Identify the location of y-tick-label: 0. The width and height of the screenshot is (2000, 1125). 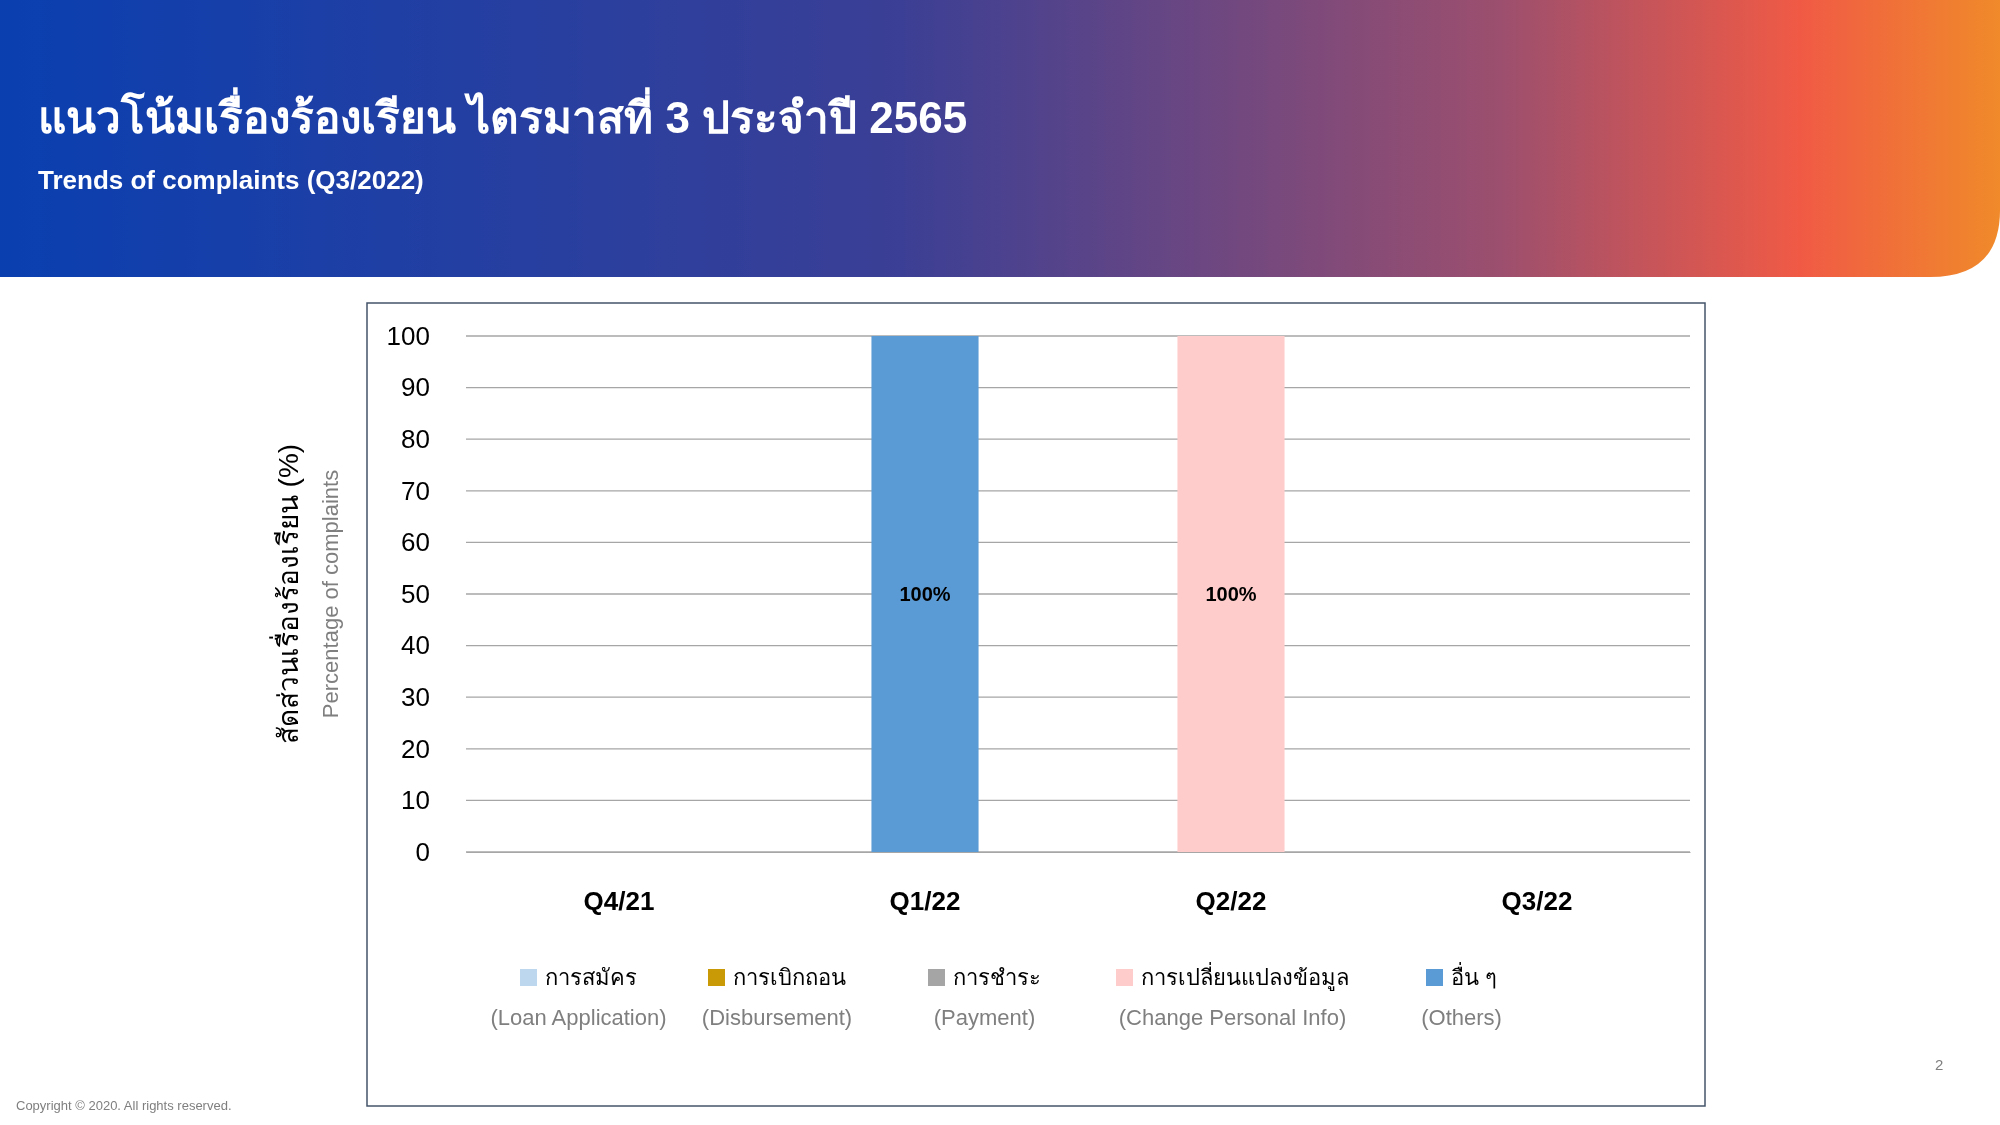
(422, 851).